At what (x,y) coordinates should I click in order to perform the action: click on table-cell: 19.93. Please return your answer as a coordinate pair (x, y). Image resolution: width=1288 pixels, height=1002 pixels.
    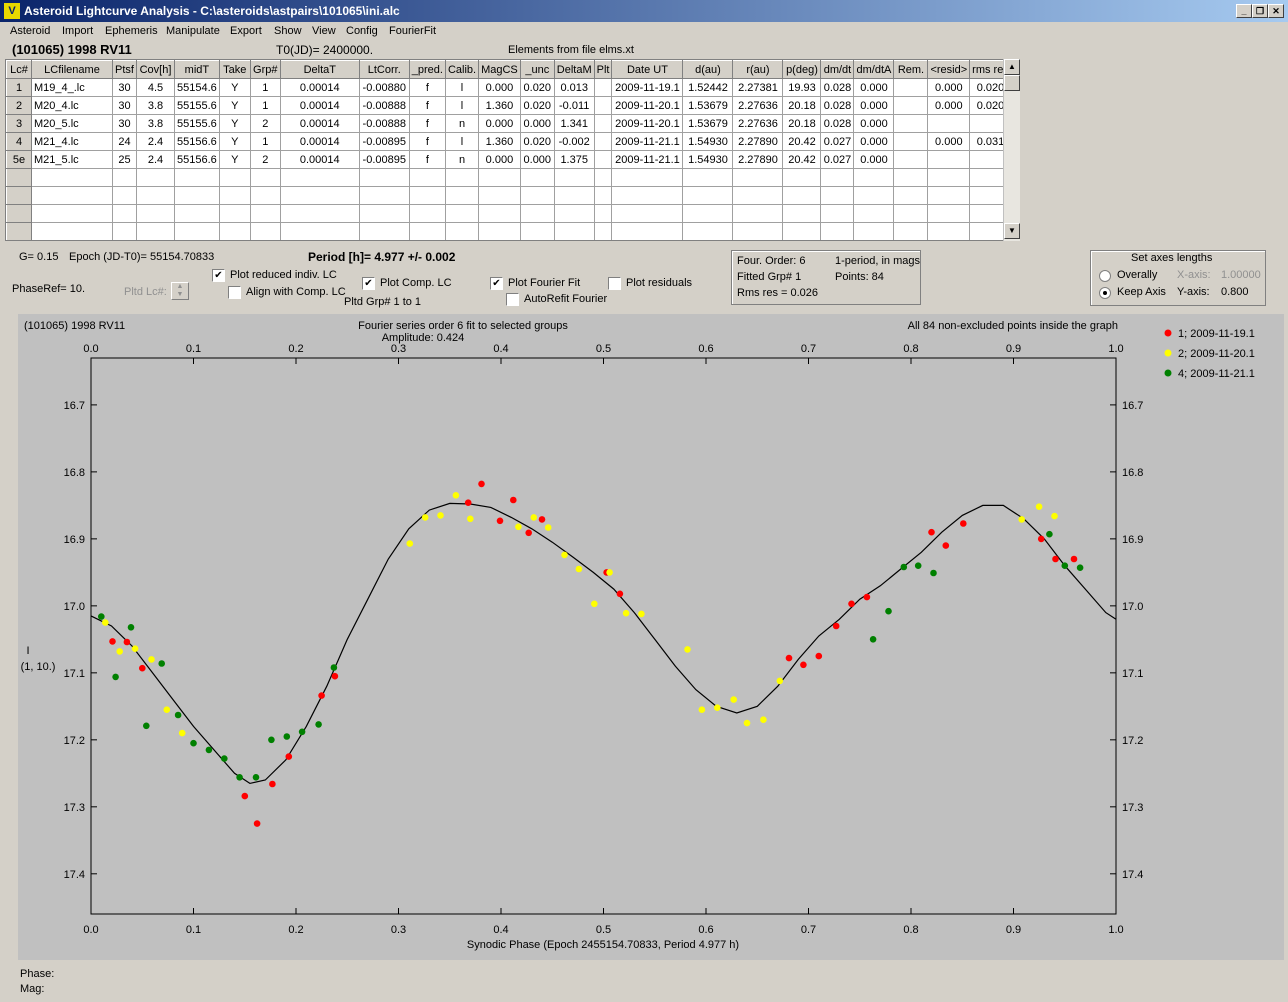
    Looking at the image, I should click on (802, 87).